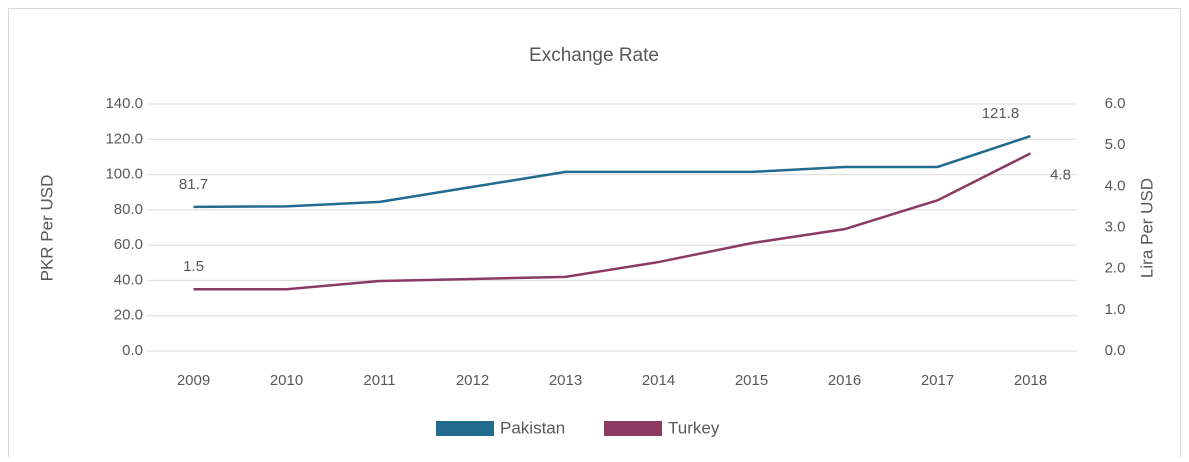 This screenshot has width=1189, height=462. Describe the element at coordinates (193, 266) in the screenshot. I see `data-label: 1.5` at that location.